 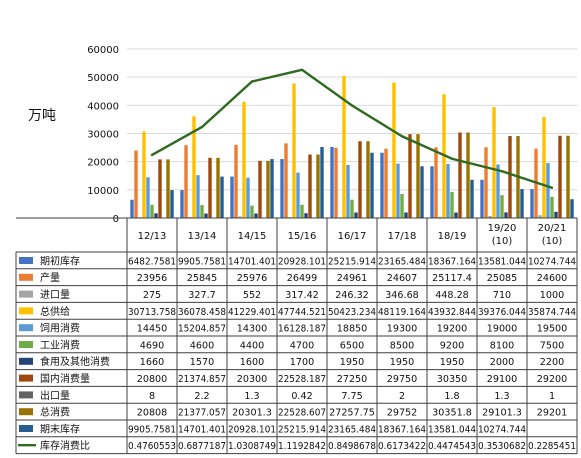 What do you see at coordinates (152, 429) in the screenshot?
I see `data-label: 9905.7581` at bounding box center [152, 429].